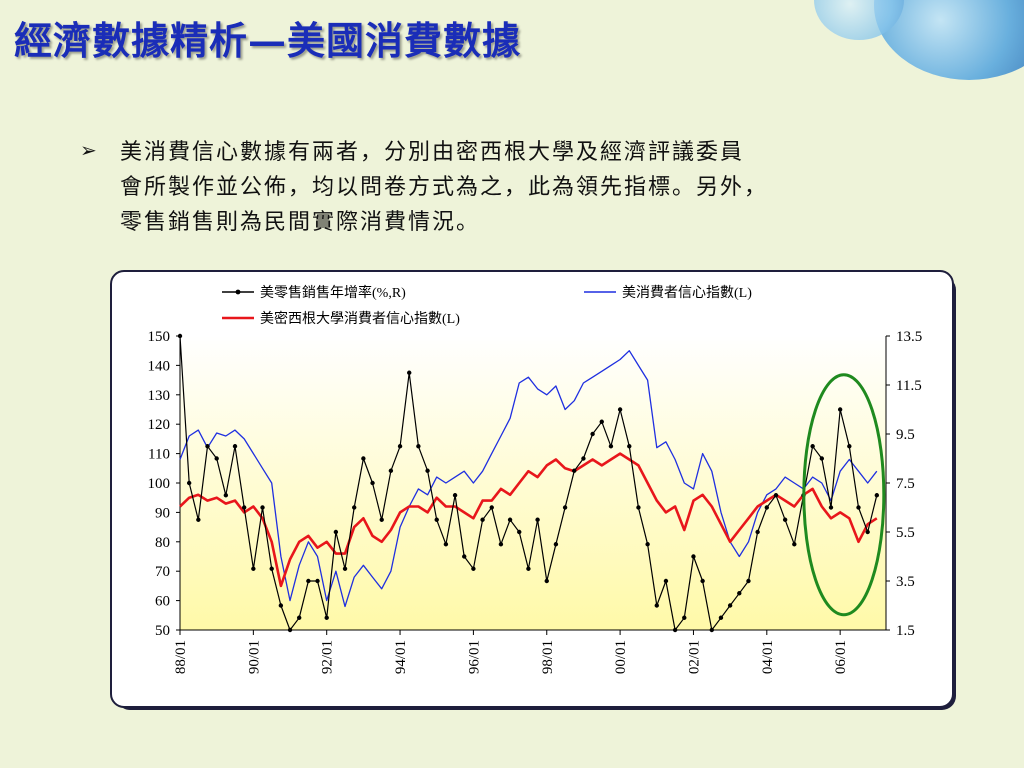 The width and height of the screenshot is (1024, 768). I want to click on right-tick-label: 5.5, so click(905, 533).